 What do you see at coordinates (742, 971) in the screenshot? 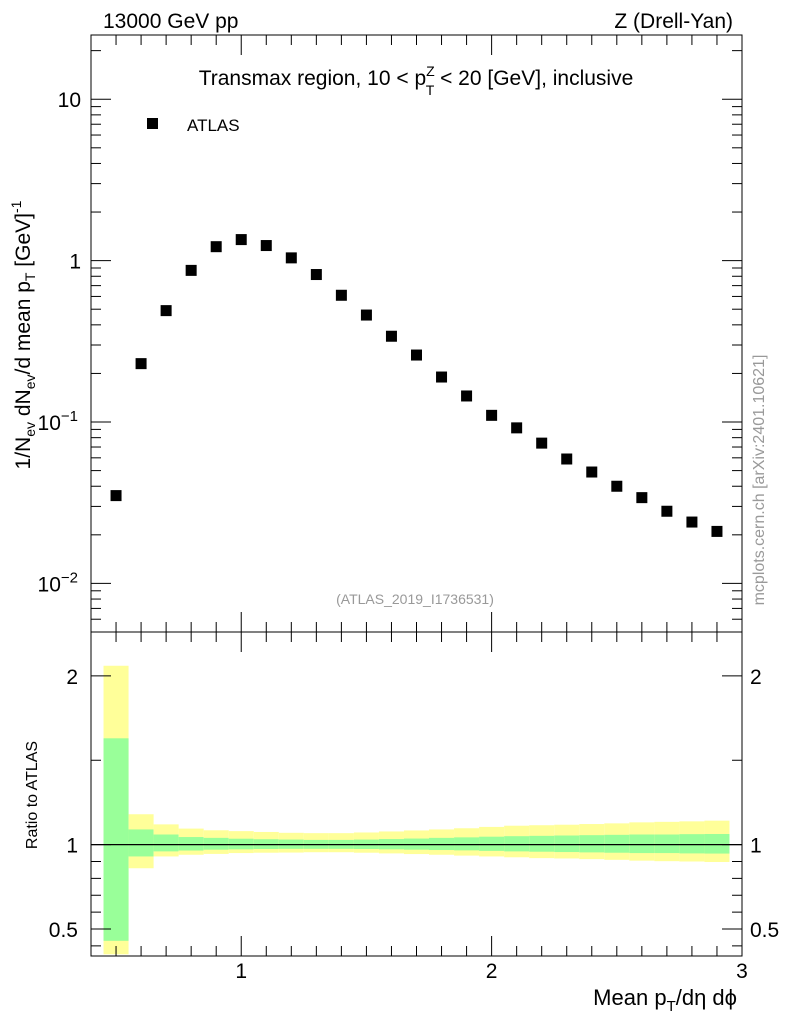
I see `ratio-x-tick-label: 3` at bounding box center [742, 971].